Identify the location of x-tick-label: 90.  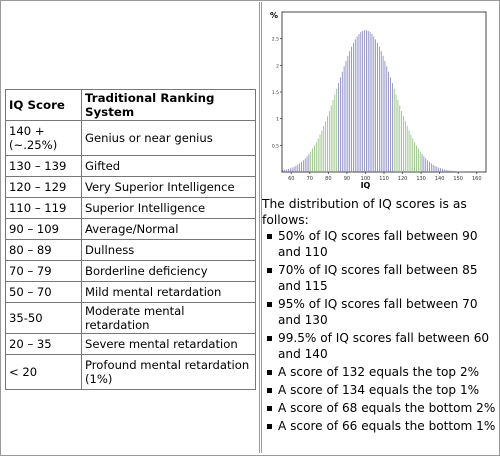
(347, 179).